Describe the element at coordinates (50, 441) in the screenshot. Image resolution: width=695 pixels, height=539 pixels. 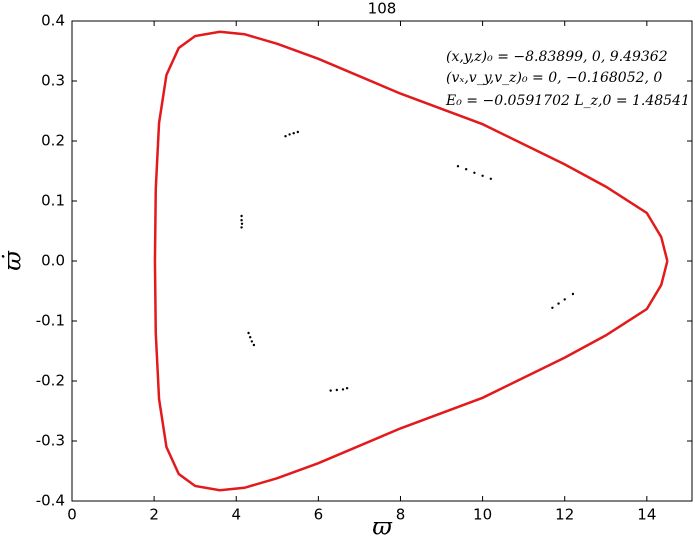
I see `y-tick-label: -0.3` at that location.